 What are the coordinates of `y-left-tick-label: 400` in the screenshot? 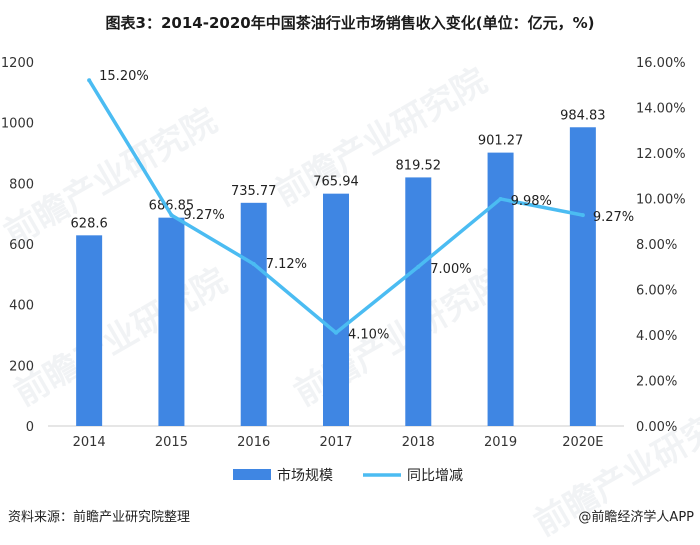 It's located at (21, 306).